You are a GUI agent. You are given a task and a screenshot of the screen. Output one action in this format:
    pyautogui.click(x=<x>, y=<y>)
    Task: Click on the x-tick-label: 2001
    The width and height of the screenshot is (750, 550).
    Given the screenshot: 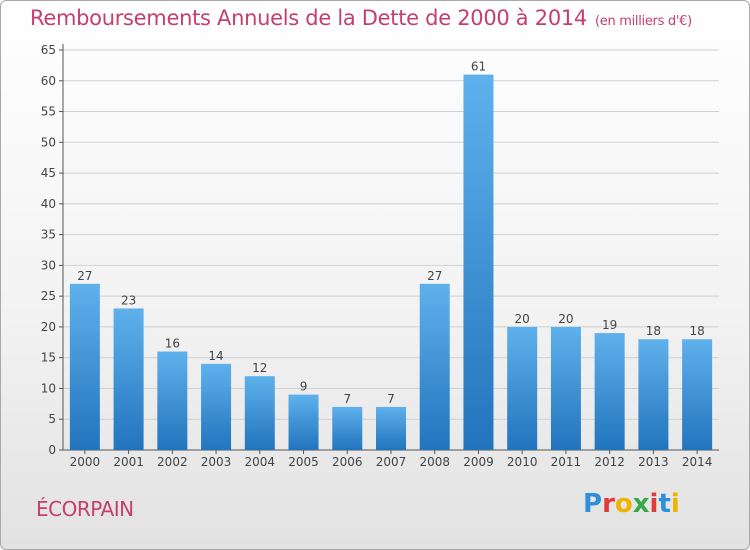 What is the action you would take?
    pyautogui.click(x=128, y=462)
    